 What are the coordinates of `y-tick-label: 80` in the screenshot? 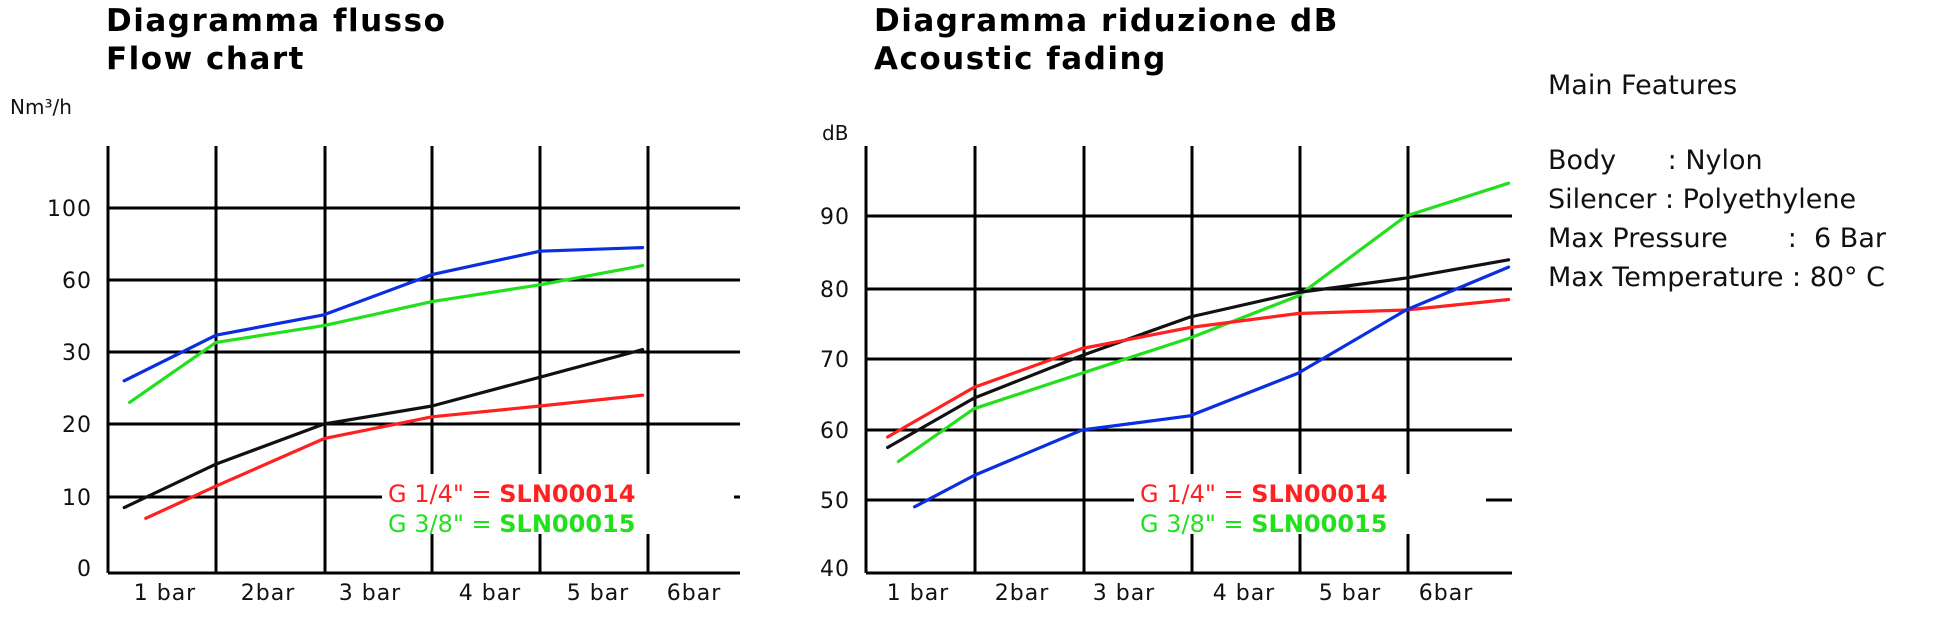 It's located at (835, 290).